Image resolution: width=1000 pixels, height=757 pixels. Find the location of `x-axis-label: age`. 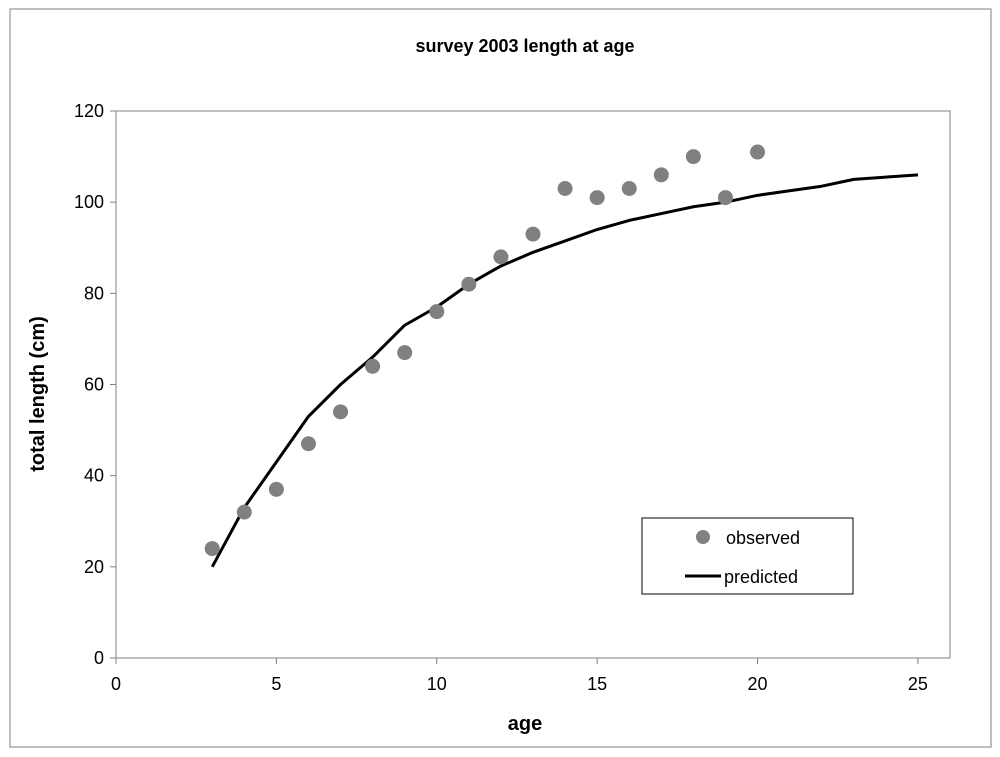

x-axis-label: age is located at coordinates (525, 724).